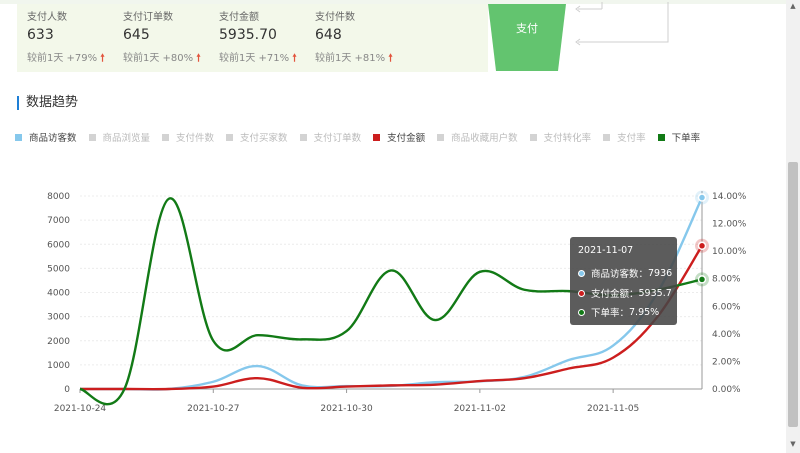 The image size is (800, 453). What do you see at coordinates (158, 58) in the screenshot?
I see `stat-compare-text: 较前1天 +80%` at bounding box center [158, 58].